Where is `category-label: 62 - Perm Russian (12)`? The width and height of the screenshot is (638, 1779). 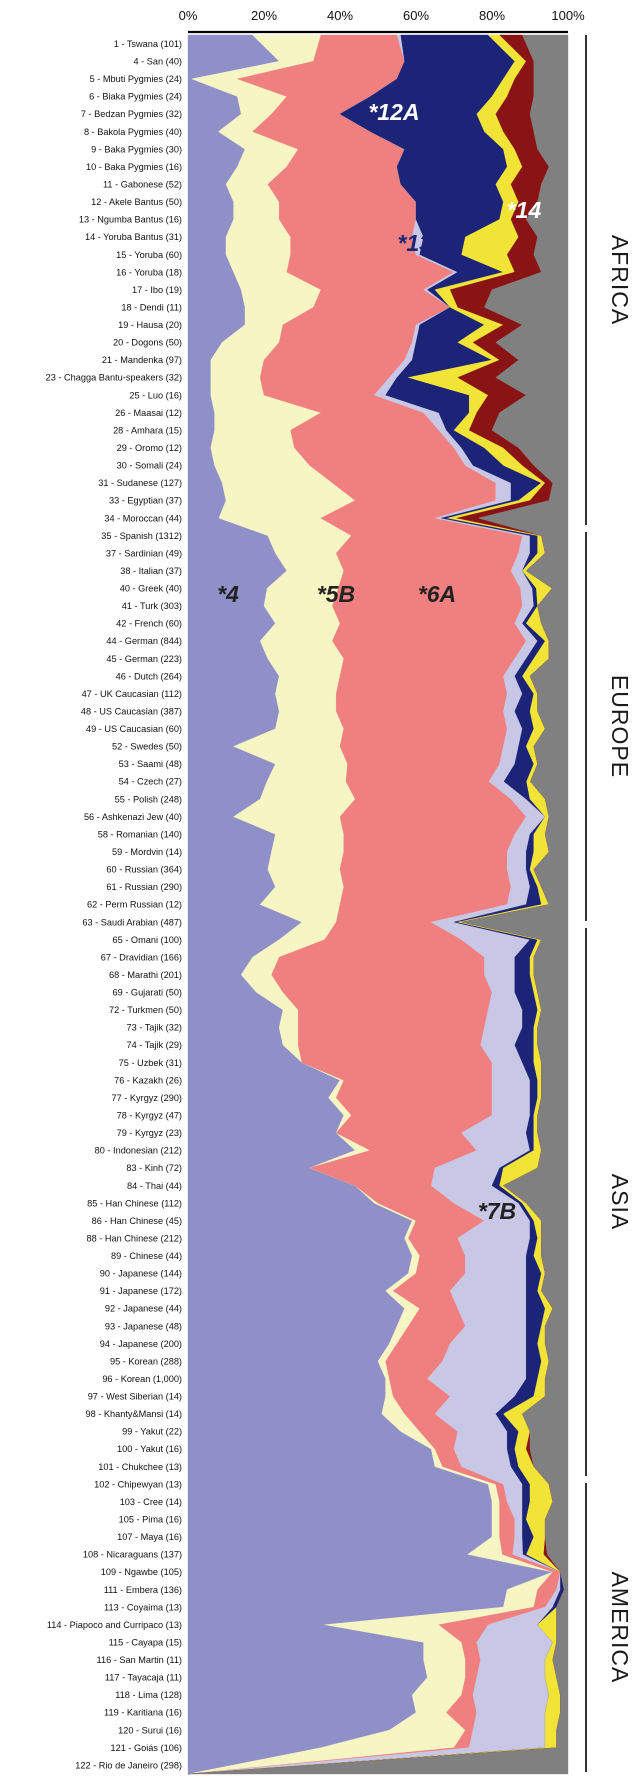
category-label: 62 - Perm Russian (12) is located at coordinates (134, 905).